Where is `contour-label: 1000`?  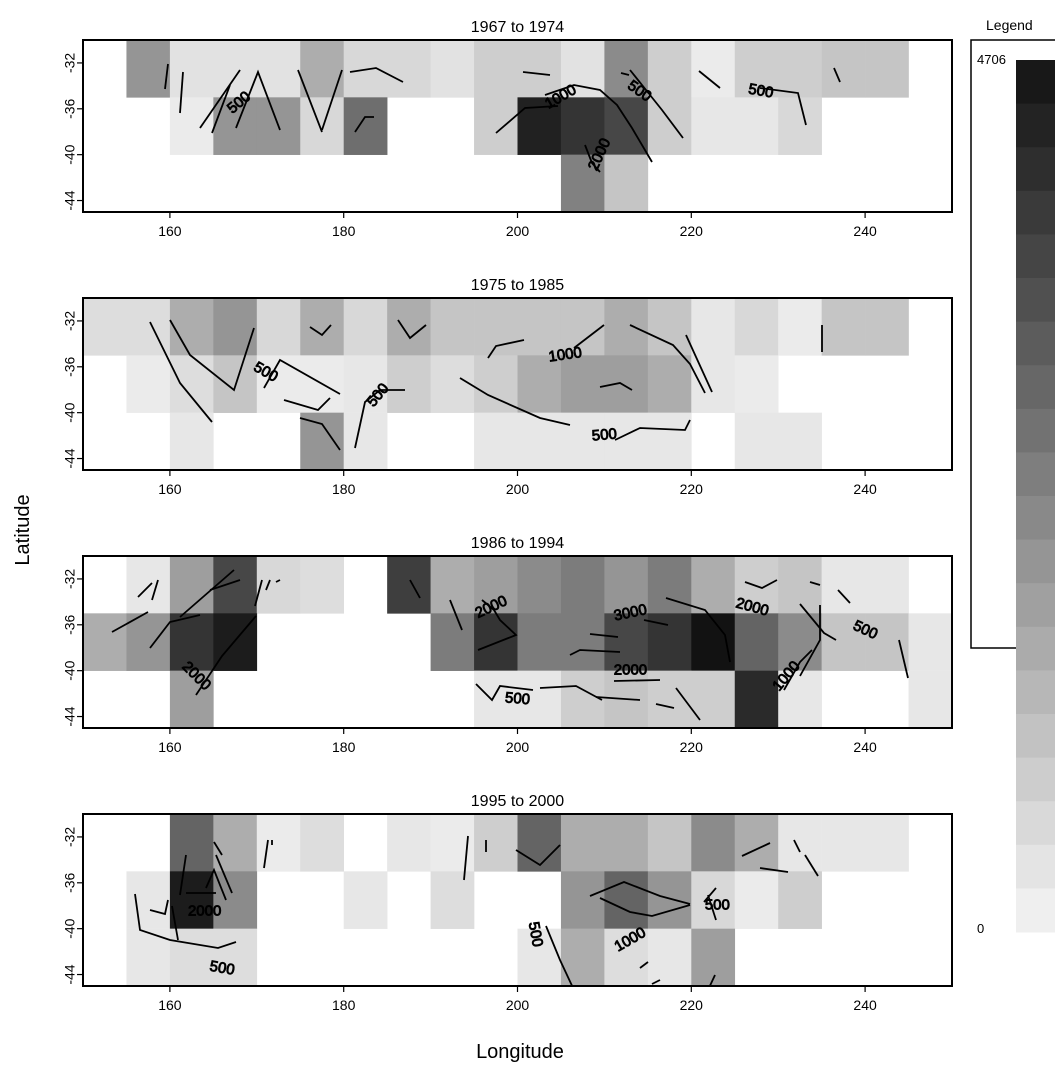 contour-label: 1000 is located at coordinates (565, 354).